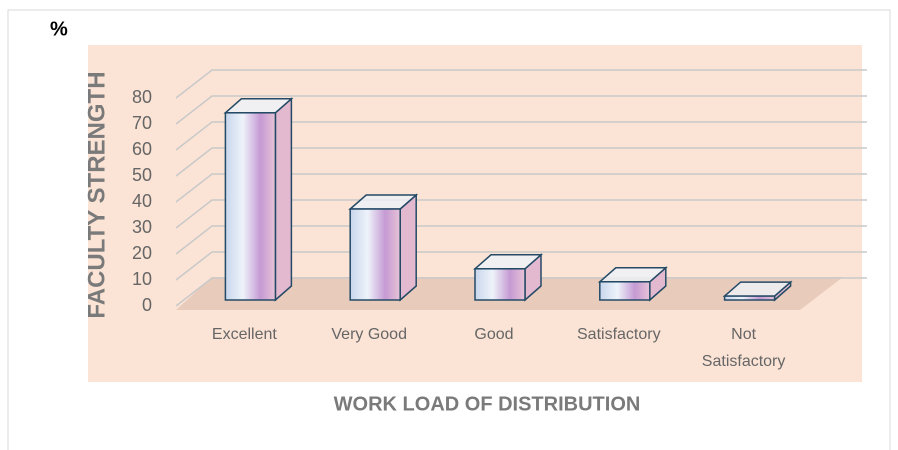 The height and width of the screenshot is (450, 898). Describe the element at coordinates (147, 305) in the screenshot. I see `y-tick-label: 0` at that location.